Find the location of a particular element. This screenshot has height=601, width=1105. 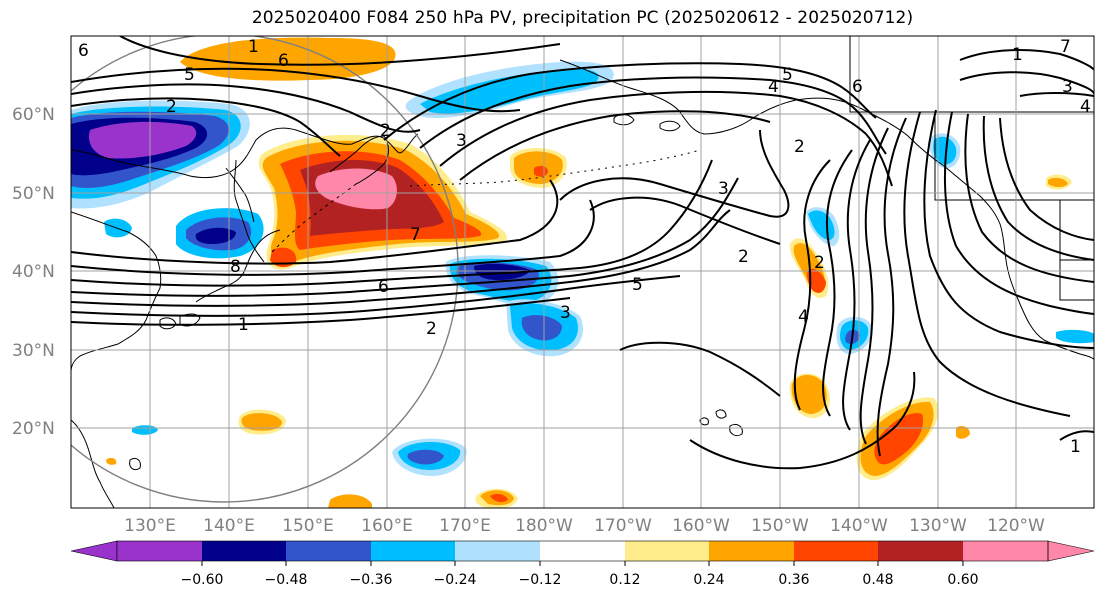

contour-label: 8 is located at coordinates (235, 267).